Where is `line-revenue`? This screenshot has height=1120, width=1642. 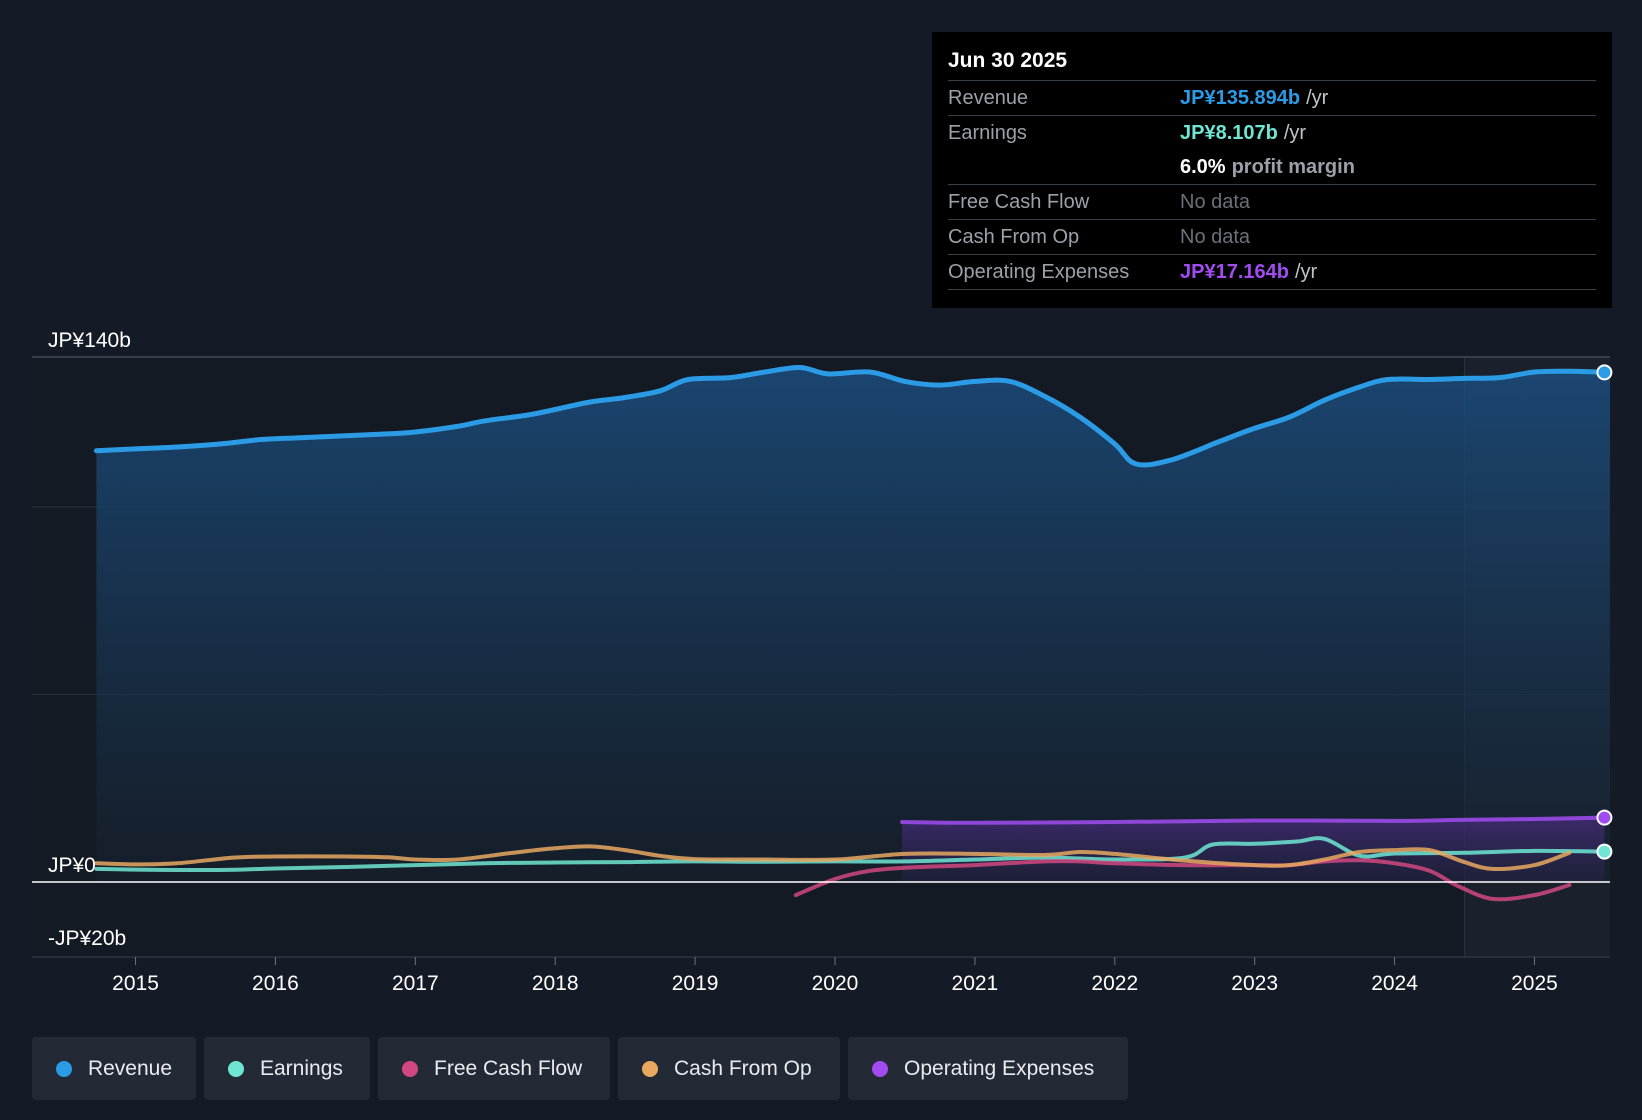
line-revenue is located at coordinates (850, 416).